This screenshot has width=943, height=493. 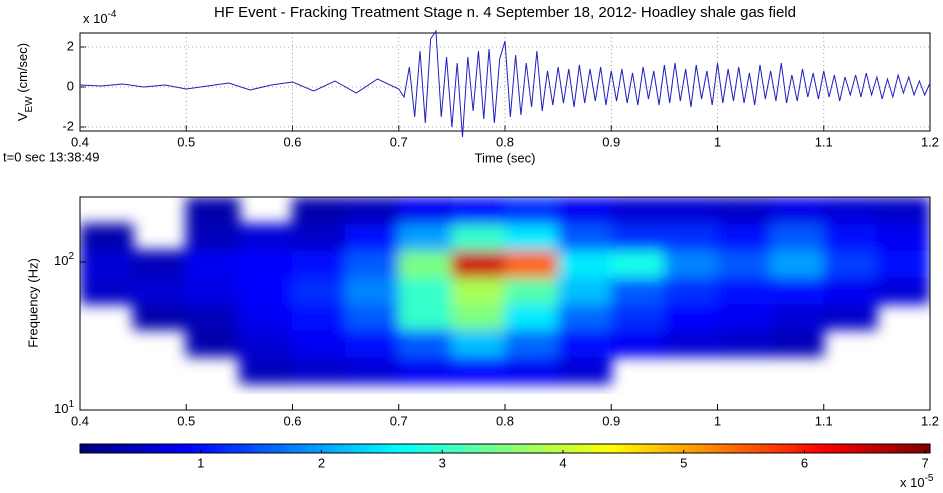 I want to click on y-axis-label: VEW (cm/sec), so click(x=24, y=82).